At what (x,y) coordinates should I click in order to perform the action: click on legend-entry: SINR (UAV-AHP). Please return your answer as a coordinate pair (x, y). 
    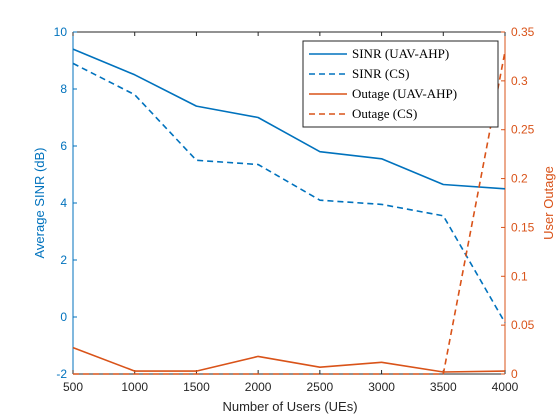
    Looking at the image, I should click on (400, 53).